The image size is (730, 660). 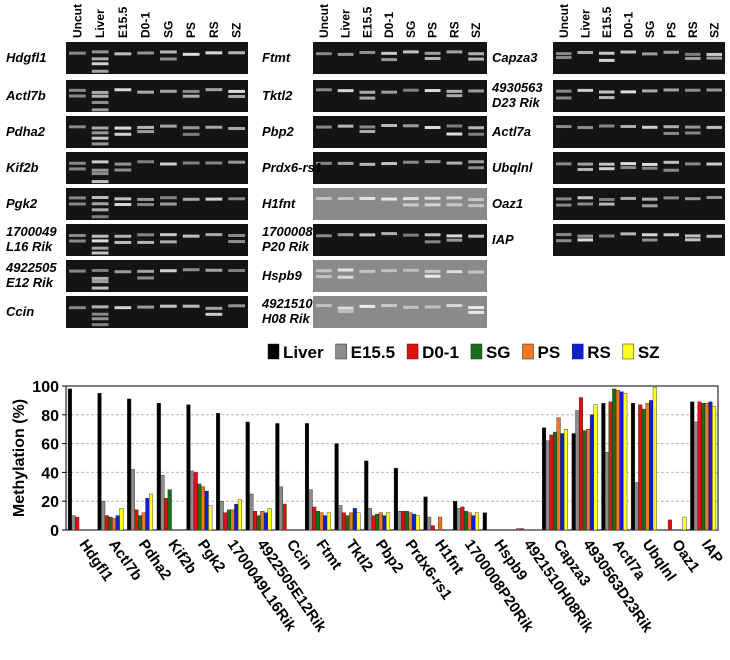 What do you see at coordinates (373, 352) in the screenshot?
I see `legend-label: E15.5` at bounding box center [373, 352].